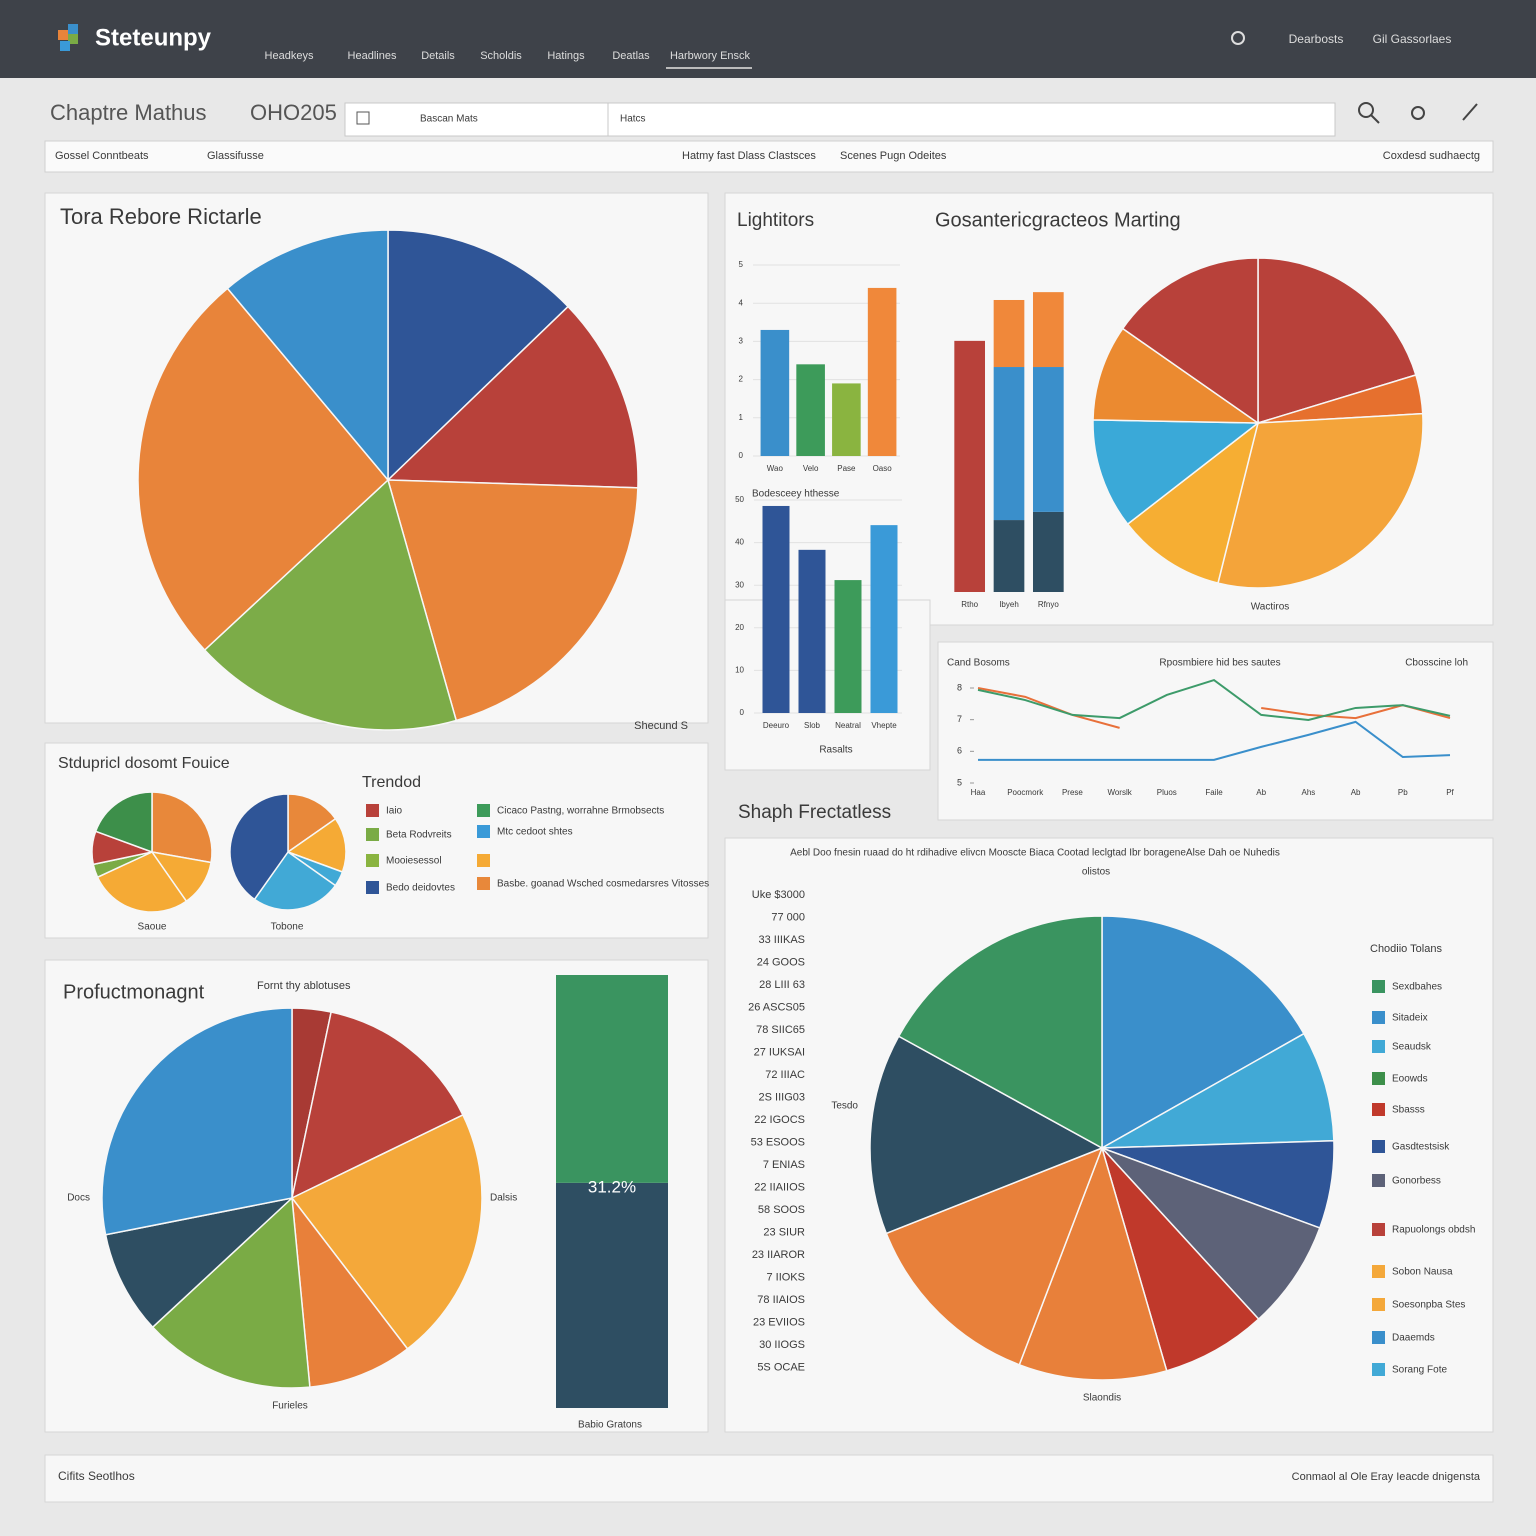  What do you see at coordinates (612, 1186) in the screenshot?
I see `annotation: 31.2%` at bounding box center [612, 1186].